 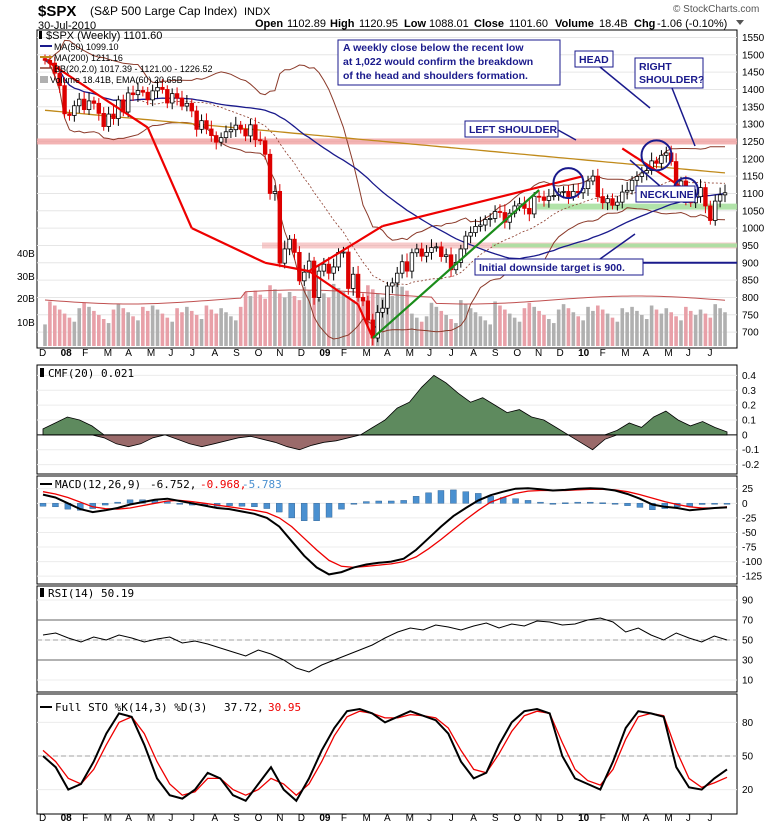 What do you see at coordinates (385, 753) in the screenshot?
I see `sto-d-line` at bounding box center [385, 753].